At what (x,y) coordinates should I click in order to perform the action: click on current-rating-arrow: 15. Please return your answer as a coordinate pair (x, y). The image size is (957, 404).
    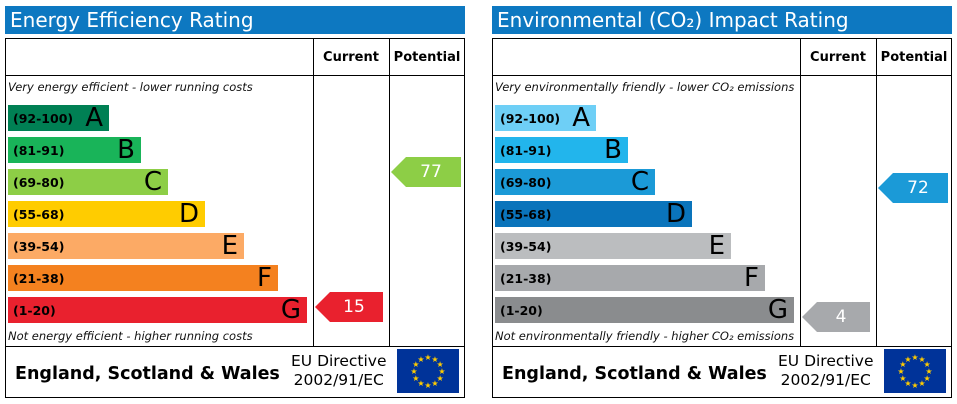
    Looking at the image, I should click on (349, 307).